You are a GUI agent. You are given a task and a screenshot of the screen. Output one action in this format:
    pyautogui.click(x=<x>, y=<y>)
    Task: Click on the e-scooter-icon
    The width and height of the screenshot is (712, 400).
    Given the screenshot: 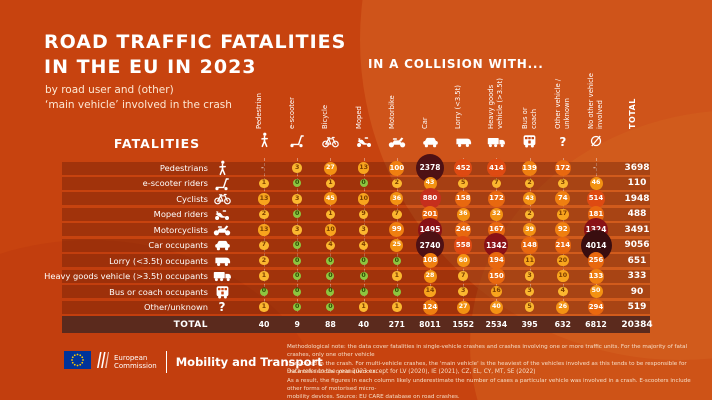 What is the action you would take?
    pyautogui.click(x=222, y=183)
    